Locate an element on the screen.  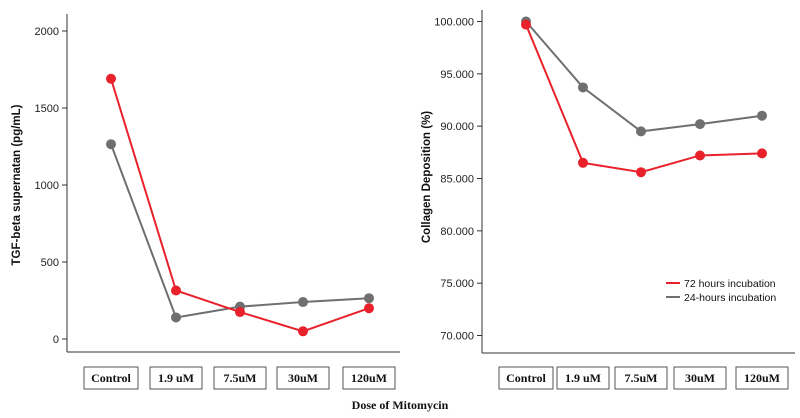
legend-label: 72 hours incubation is located at coordinates (730, 284).